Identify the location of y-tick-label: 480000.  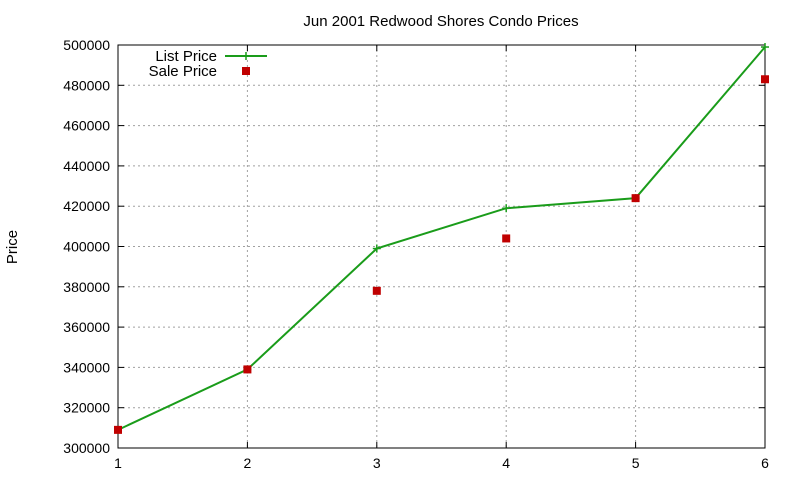
(86, 85).